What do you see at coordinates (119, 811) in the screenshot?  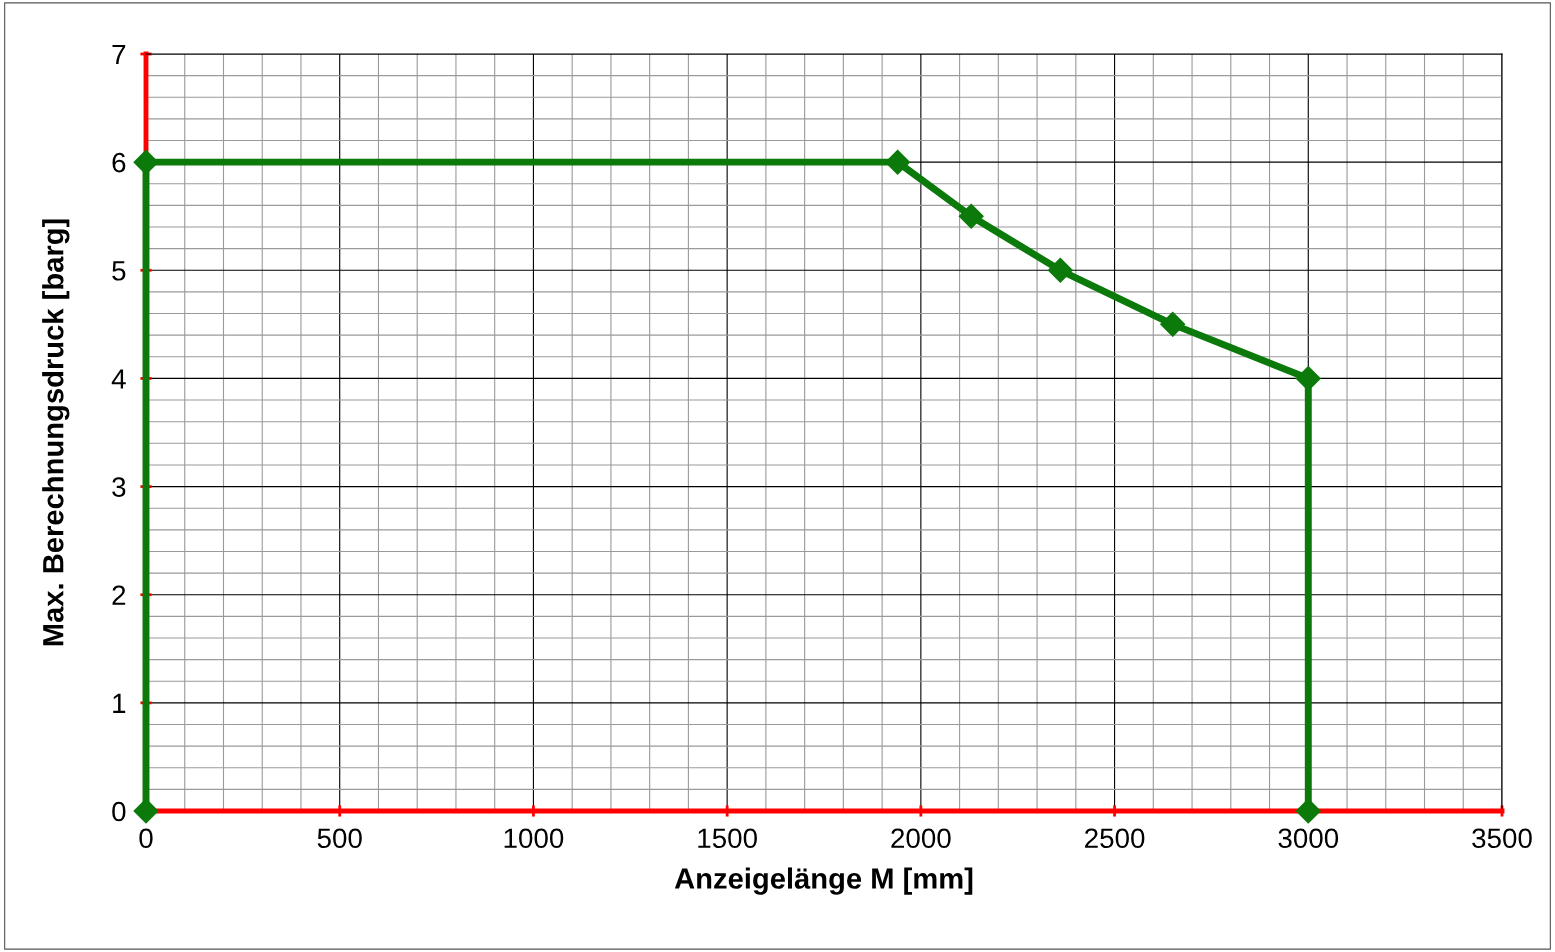 I see `y-tick-label: 0` at bounding box center [119, 811].